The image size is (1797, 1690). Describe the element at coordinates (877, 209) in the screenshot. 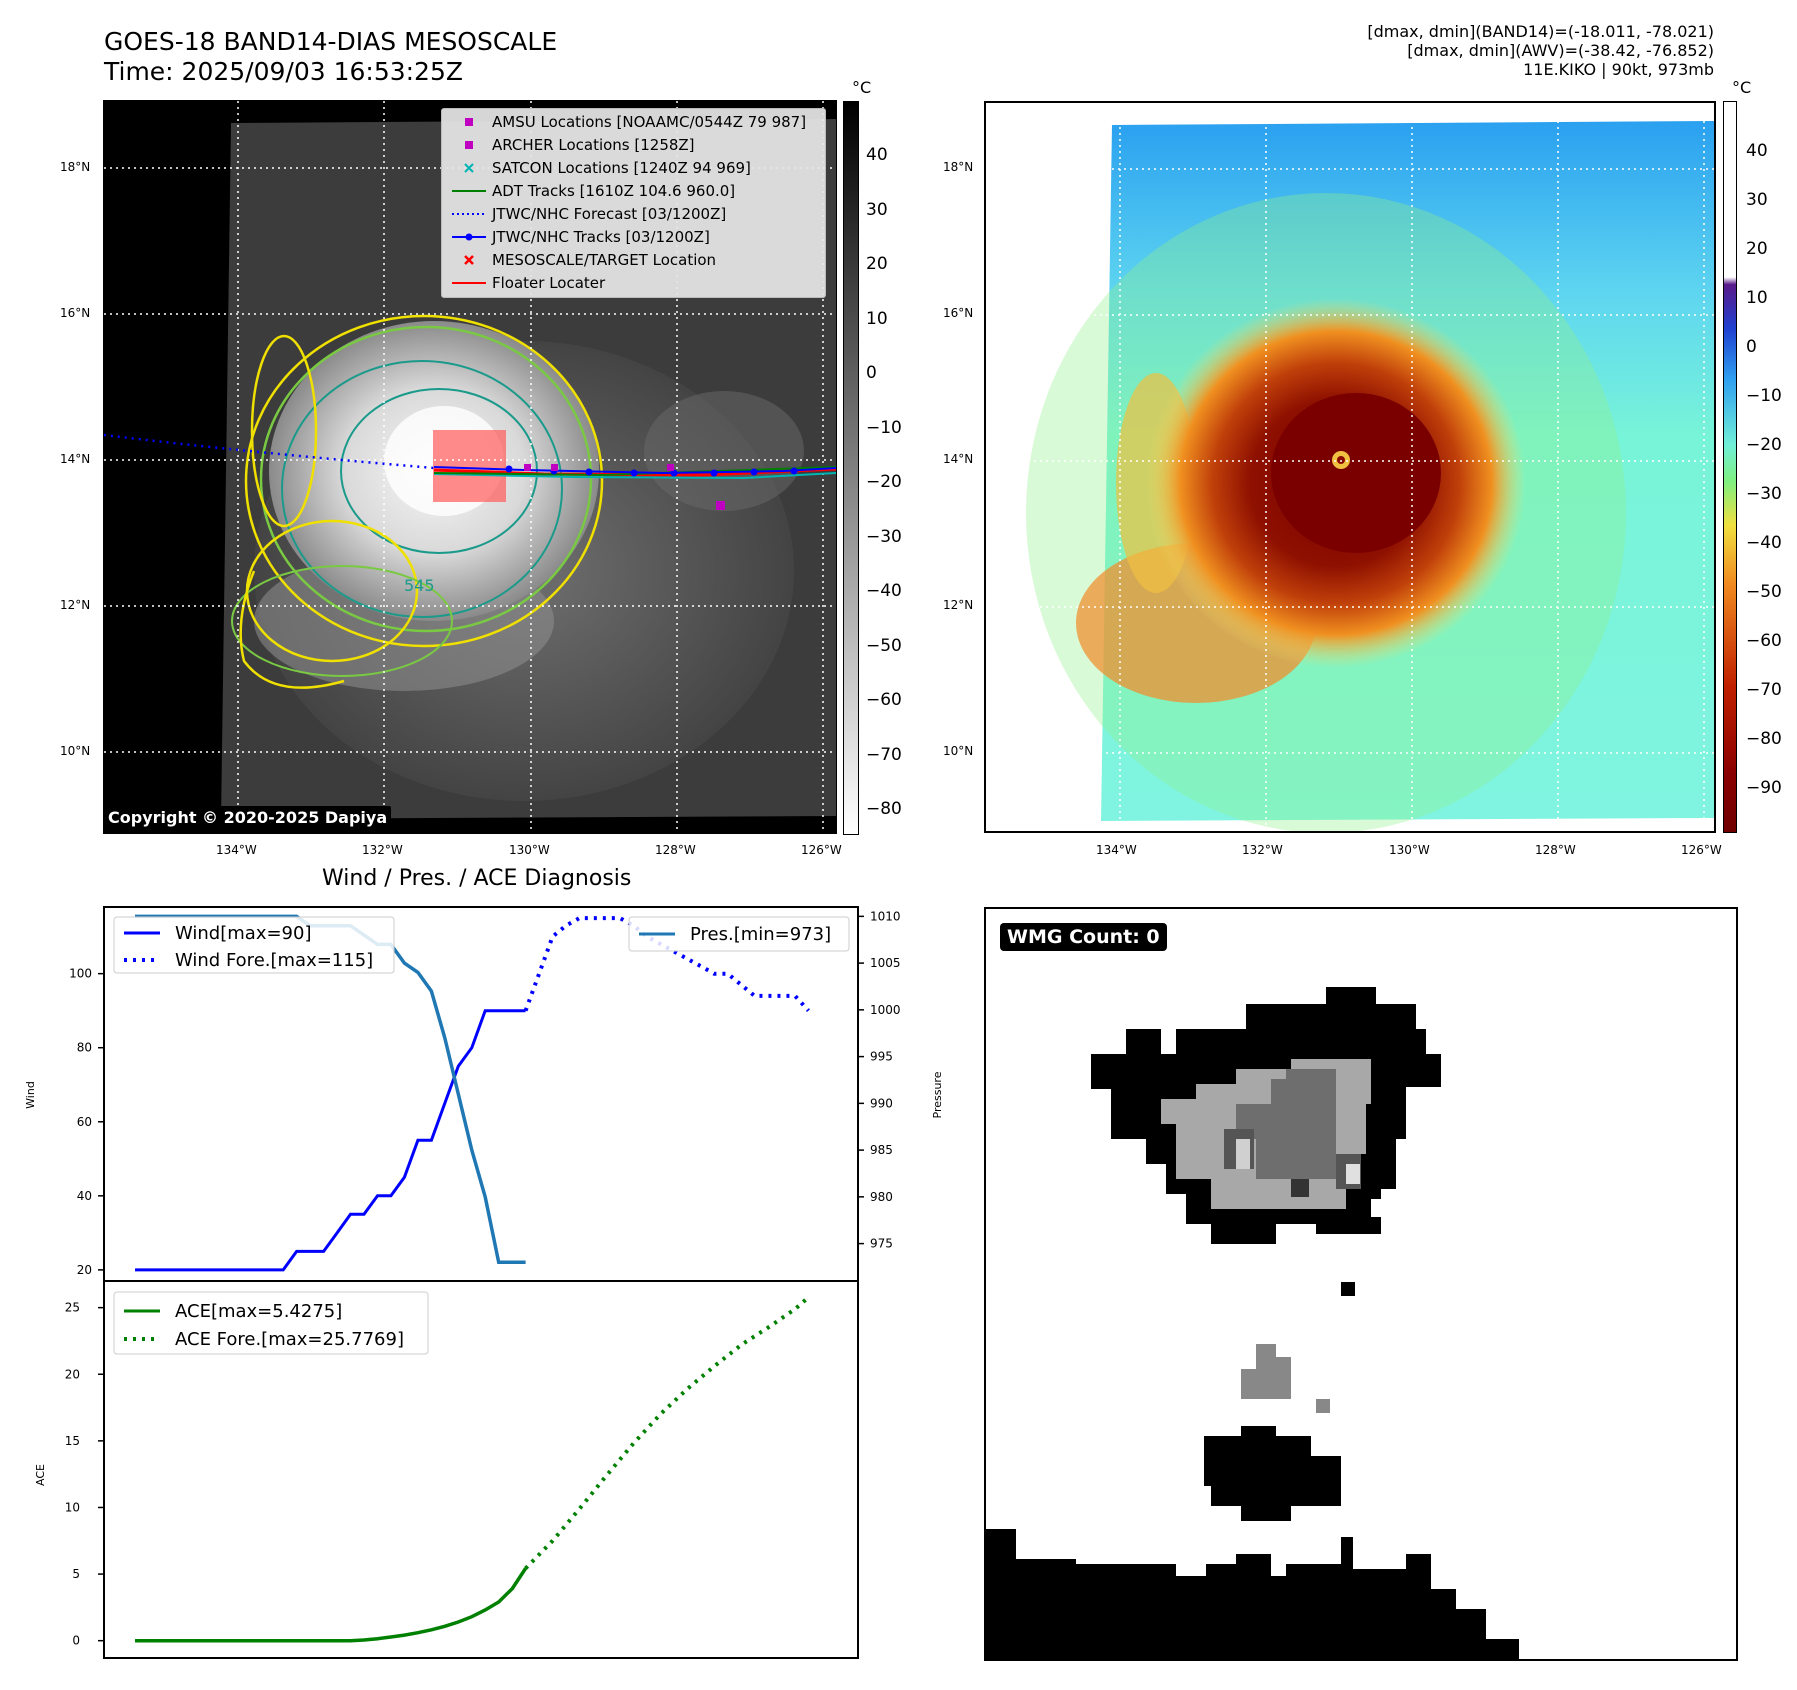

I see `ir-colorbar-tick: 30` at that location.